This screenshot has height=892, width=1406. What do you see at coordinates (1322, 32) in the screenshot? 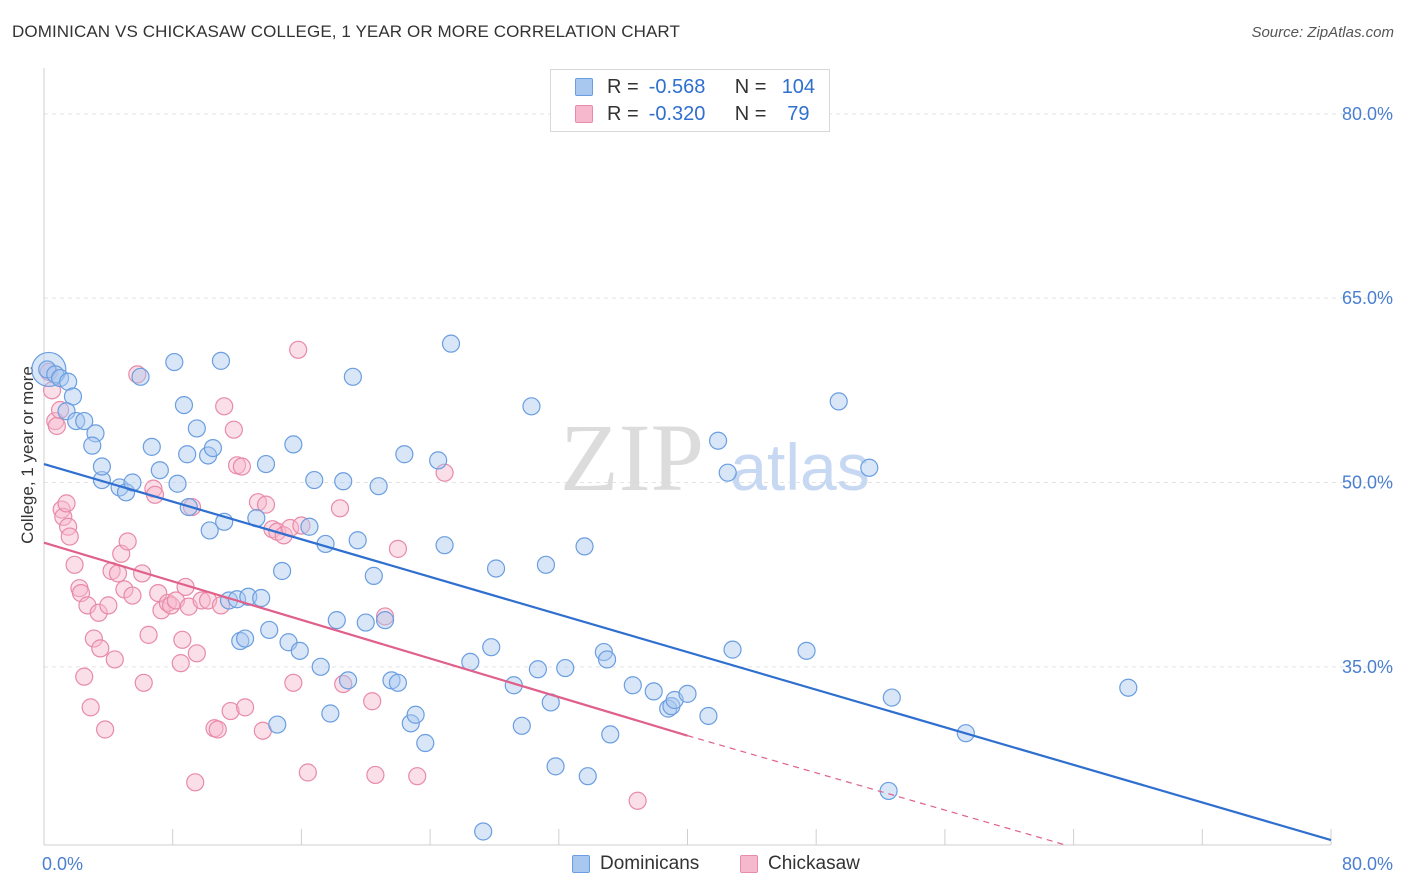
I see `source-label: Source: ZipAtlas.com` at bounding box center [1322, 32].